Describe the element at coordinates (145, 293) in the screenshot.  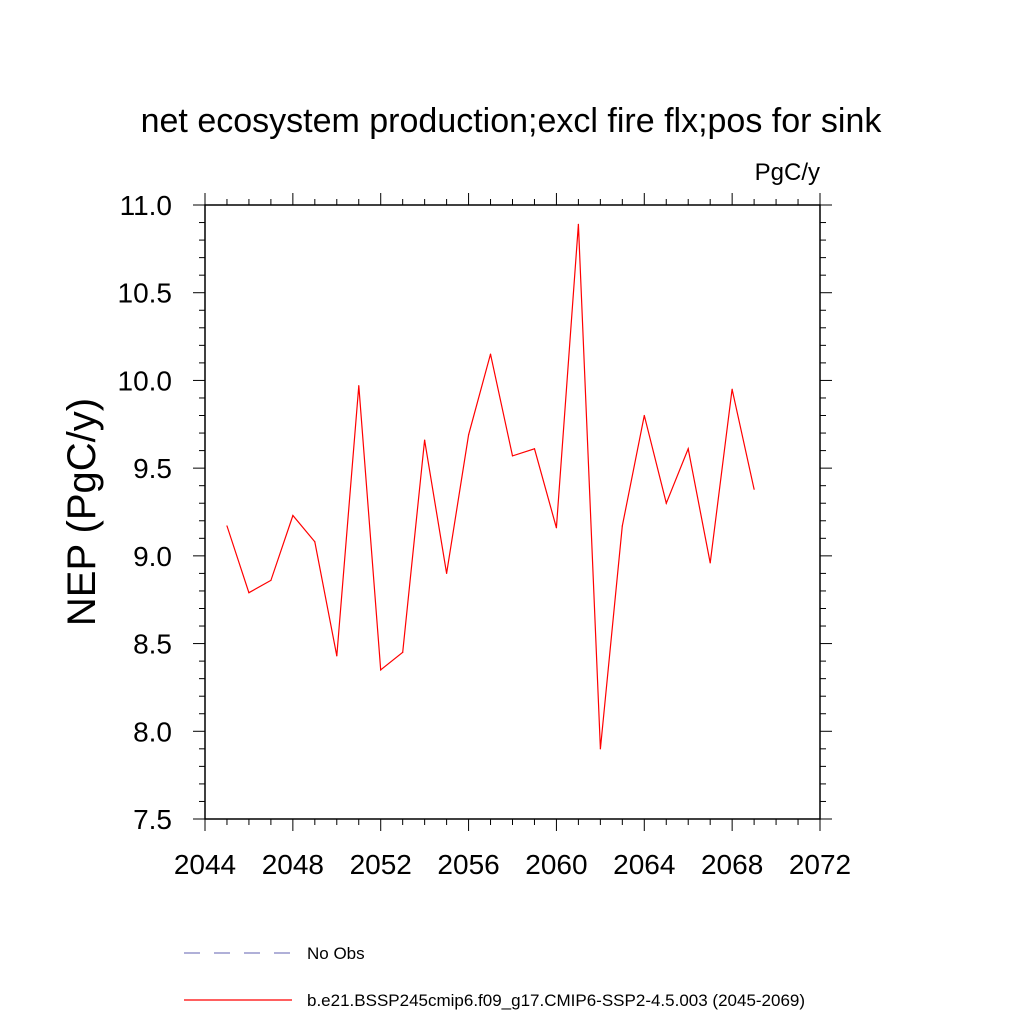
I see `y-tick-label: 10.5` at that location.